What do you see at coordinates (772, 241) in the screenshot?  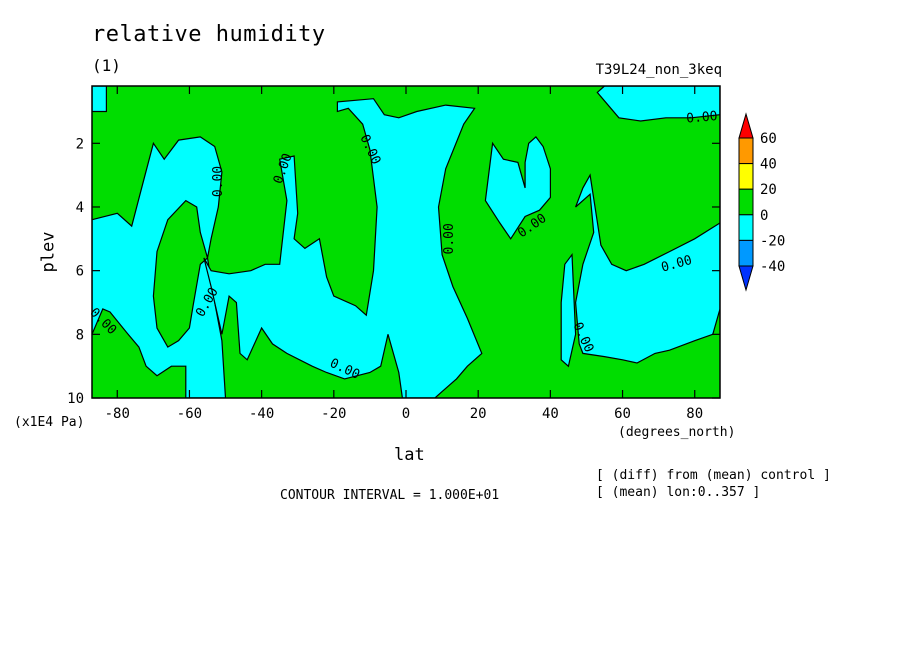 I see `colorbar-label-4: -20` at bounding box center [772, 241].